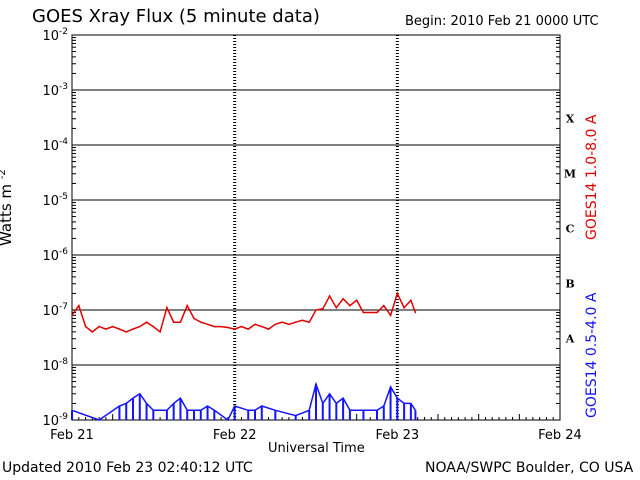  Describe the element at coordinates (529, 468) in the screenshot. I see `source-credit: NOAA/SWPC Boulder, CO USA` at that location.